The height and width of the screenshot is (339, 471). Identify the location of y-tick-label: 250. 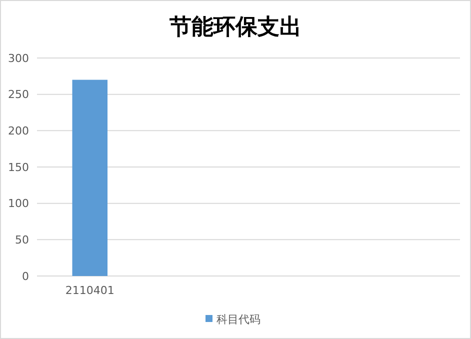
(18, 95).